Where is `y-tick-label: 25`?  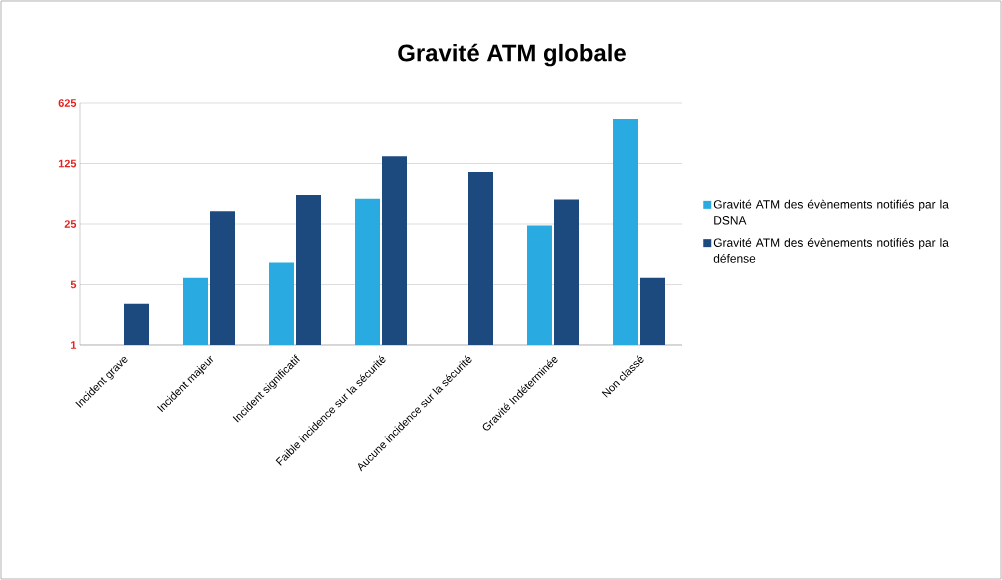
y-tick-label: 25 is located at coordinates (70, 224).